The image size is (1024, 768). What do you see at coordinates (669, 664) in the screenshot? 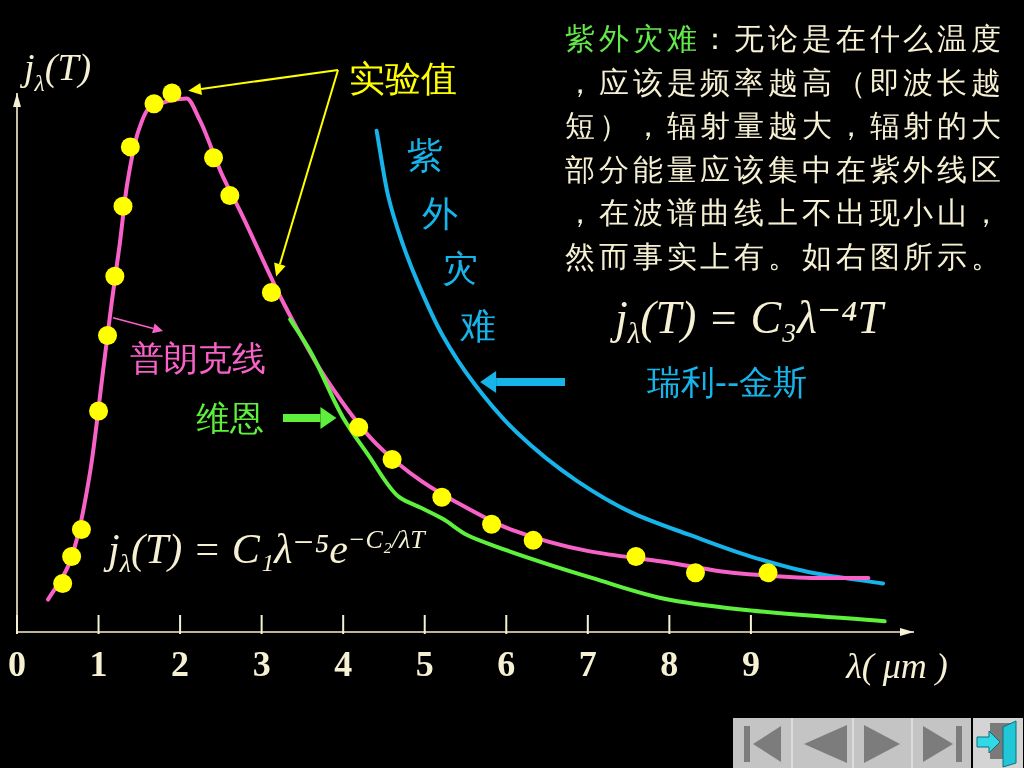
I see `x-tick-label: 8` at bounding box center [669, 664].